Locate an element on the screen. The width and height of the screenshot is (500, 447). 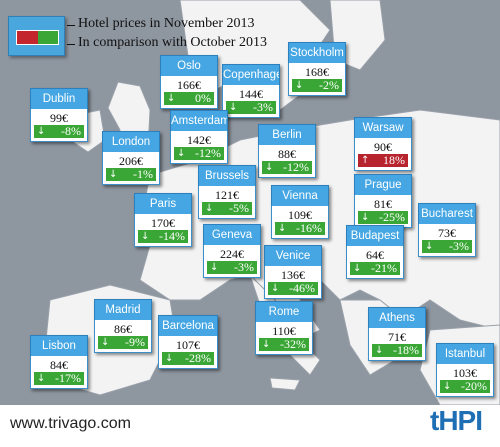
price-change-badge: ↓ -28% is located at coordinates (188, 358).